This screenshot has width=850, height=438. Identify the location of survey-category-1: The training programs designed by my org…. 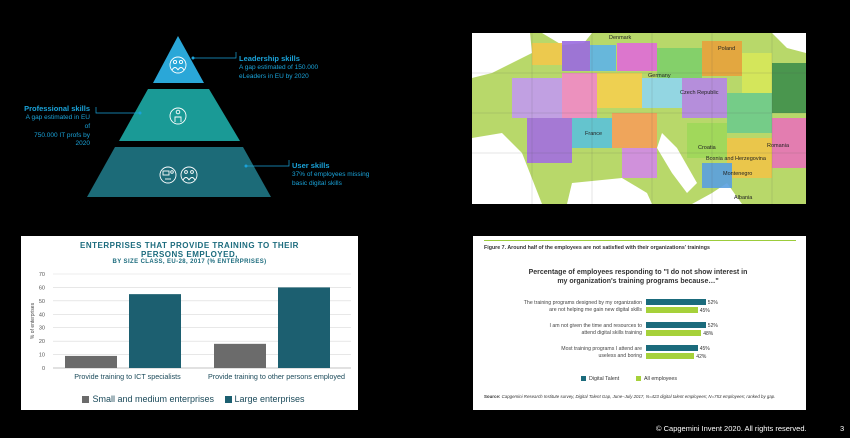
(569, 307).